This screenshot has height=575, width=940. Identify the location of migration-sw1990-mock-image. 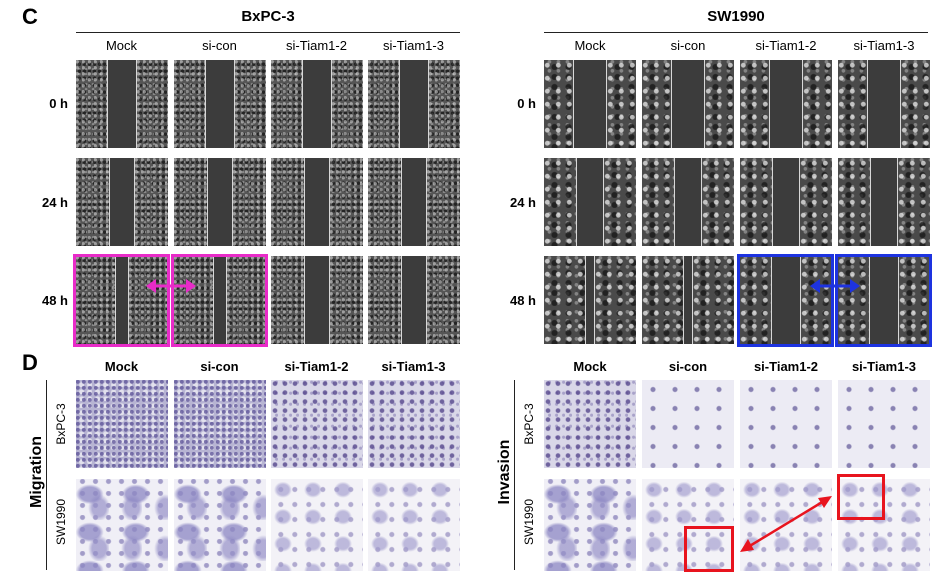
(122, 525).